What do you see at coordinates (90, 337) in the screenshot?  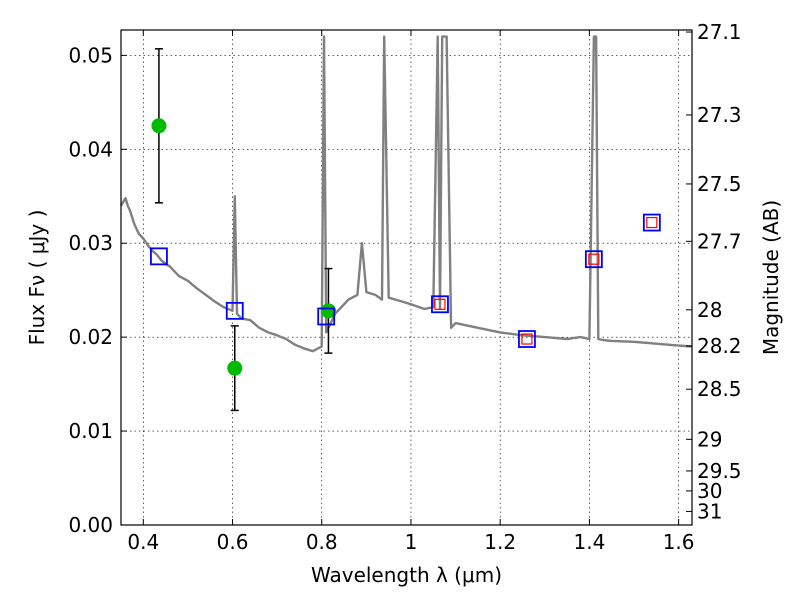 I see `y-tick-label: 0.02` at bounding box center [90, 337].